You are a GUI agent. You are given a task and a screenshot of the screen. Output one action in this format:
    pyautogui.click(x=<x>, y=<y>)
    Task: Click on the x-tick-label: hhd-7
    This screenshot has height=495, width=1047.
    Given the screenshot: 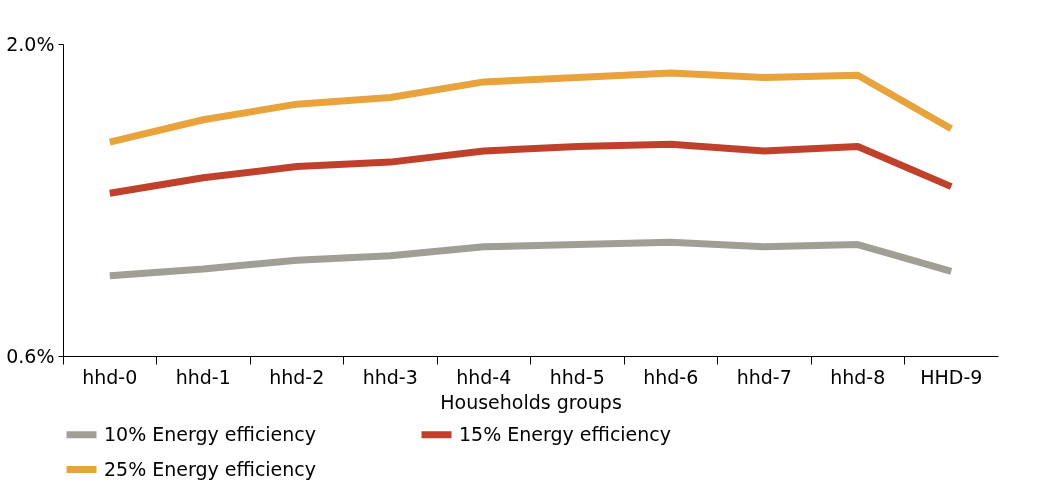 What is the action you would take?
    pyautogui.click(x=764, y=376)
    